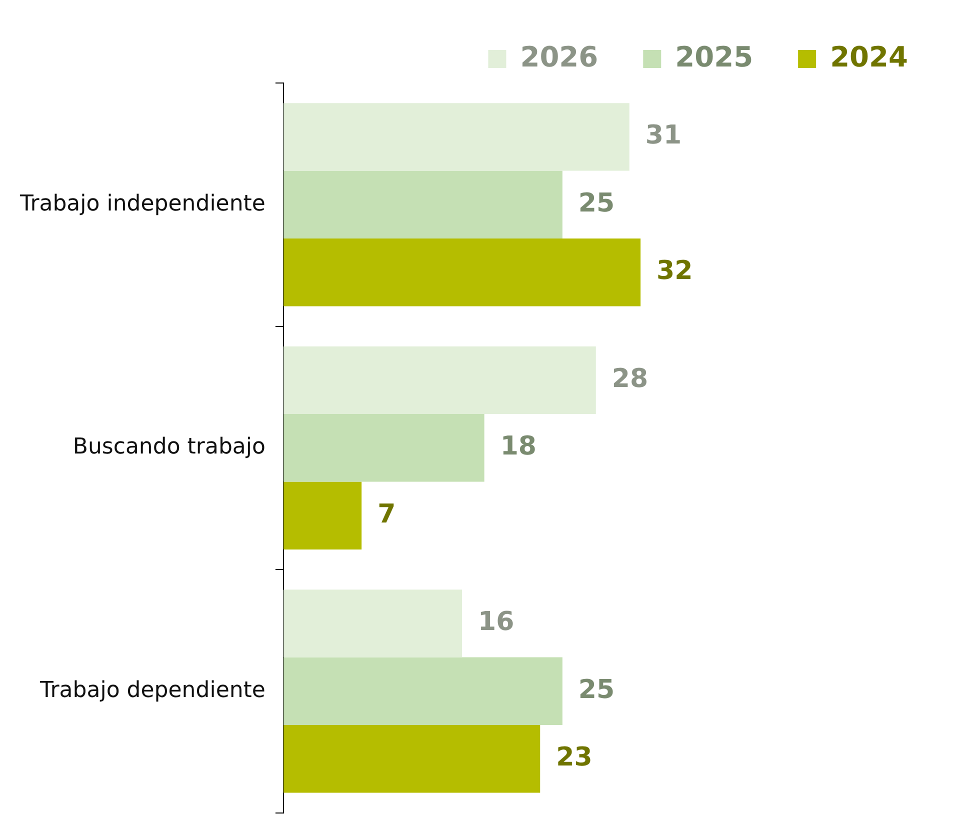 This screenshot has width=963, height=836. Describe the element at coordinates (714, 57) in the screenshot. I see `legend-label: 2025` at that location.